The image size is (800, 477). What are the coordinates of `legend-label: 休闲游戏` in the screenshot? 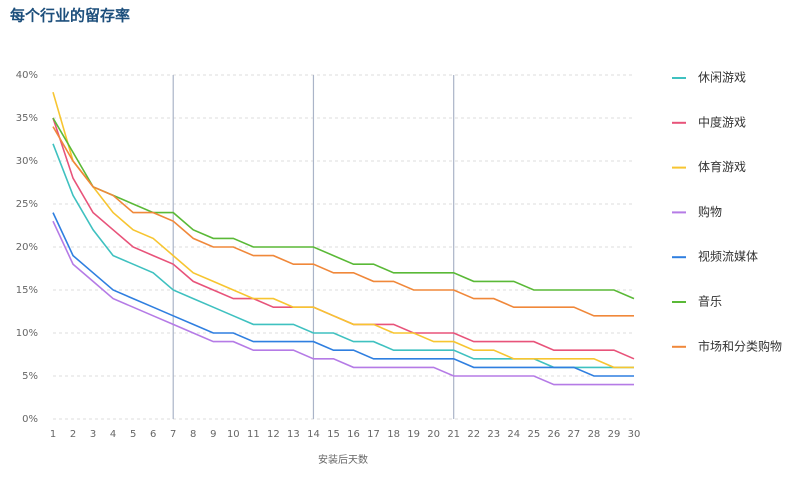 It's located at (722, 78).